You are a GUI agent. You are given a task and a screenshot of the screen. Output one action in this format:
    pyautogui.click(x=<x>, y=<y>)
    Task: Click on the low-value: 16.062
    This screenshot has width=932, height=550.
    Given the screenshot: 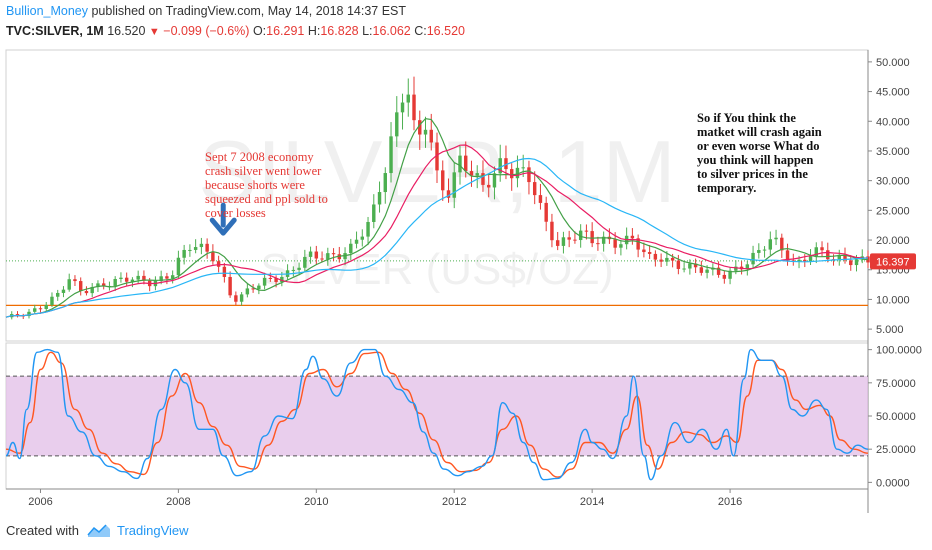 What is the action you would take?
    pyautogui.click(x=391, y=31)
    